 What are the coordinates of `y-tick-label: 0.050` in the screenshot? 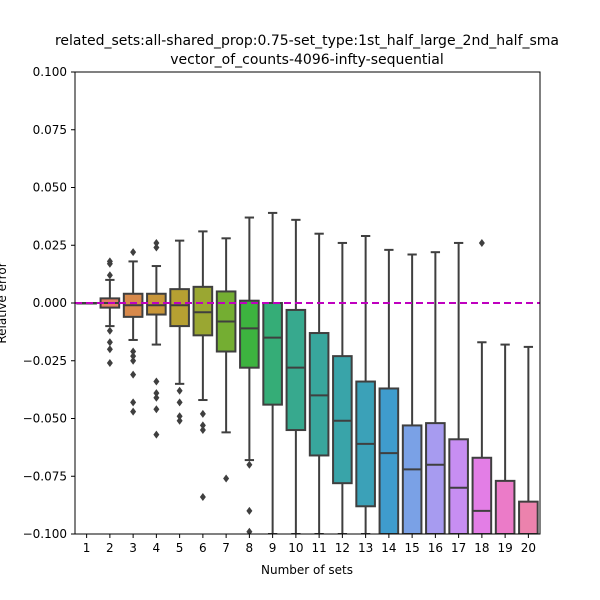 It's located at (50, 188).